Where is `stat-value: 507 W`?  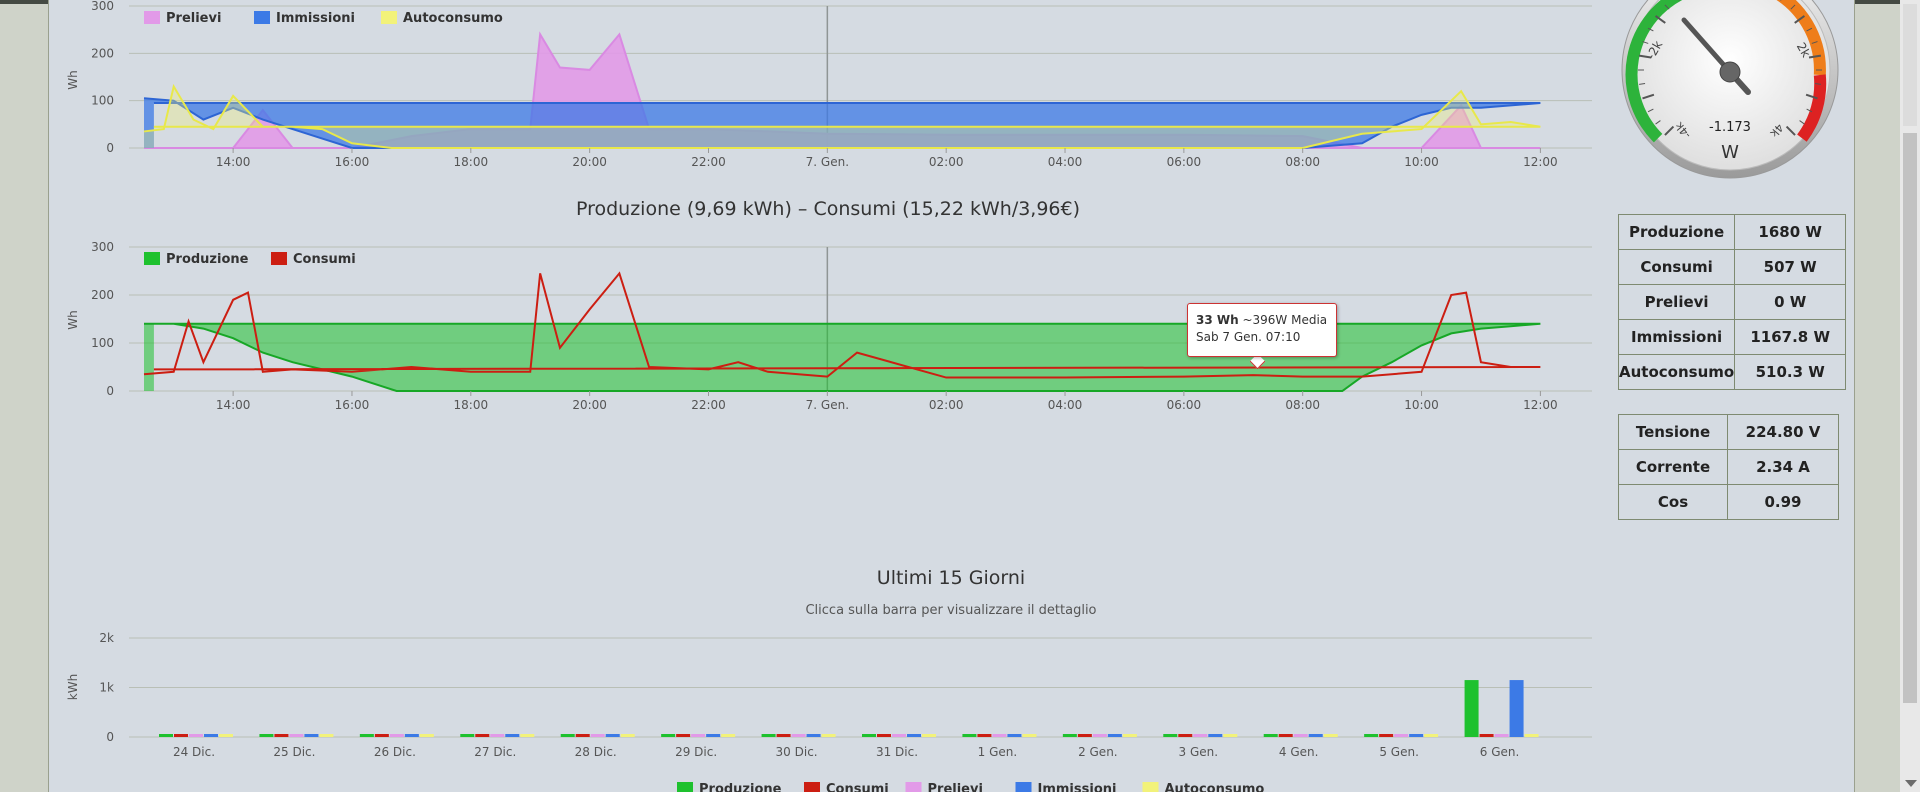 stat-value: 507 W is located at coordinates (1790, 267).